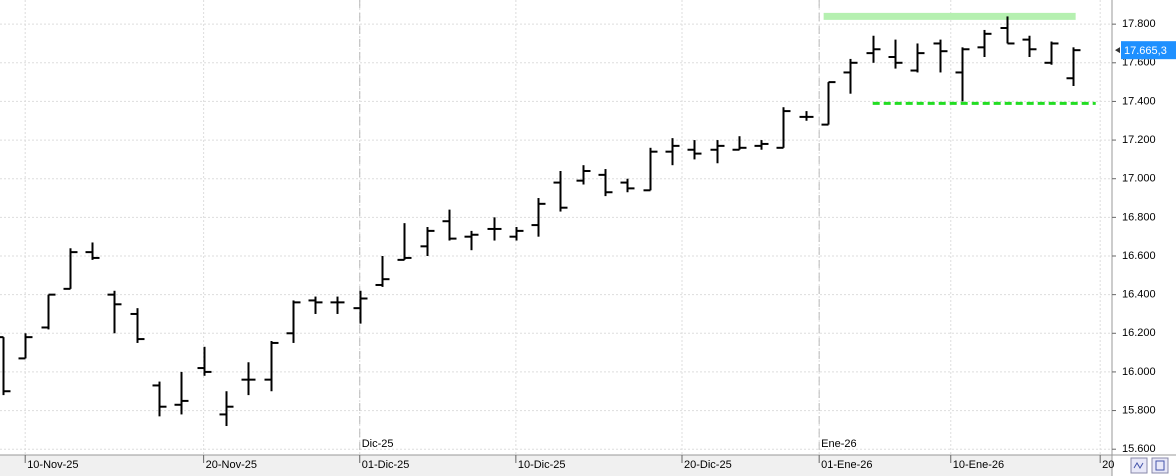 This screenshot has width=1176, height=476. I want to click on y-tick-label: 15.800, so click(1139, 410).